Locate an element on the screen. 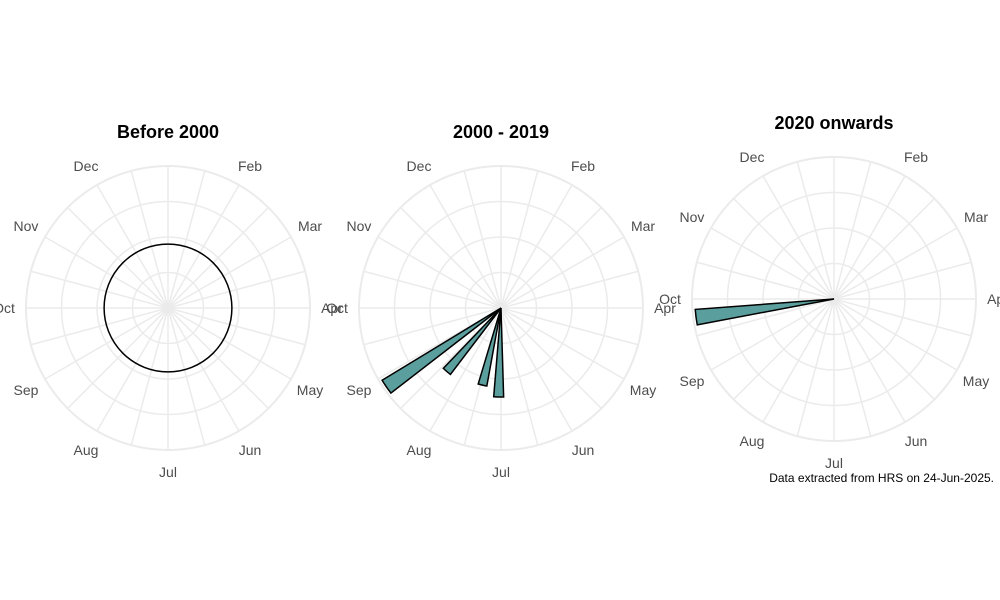 This screenshot has height=600, width=1000. panel-title: 2000 - 2019 is located at coordinates (501, 132).